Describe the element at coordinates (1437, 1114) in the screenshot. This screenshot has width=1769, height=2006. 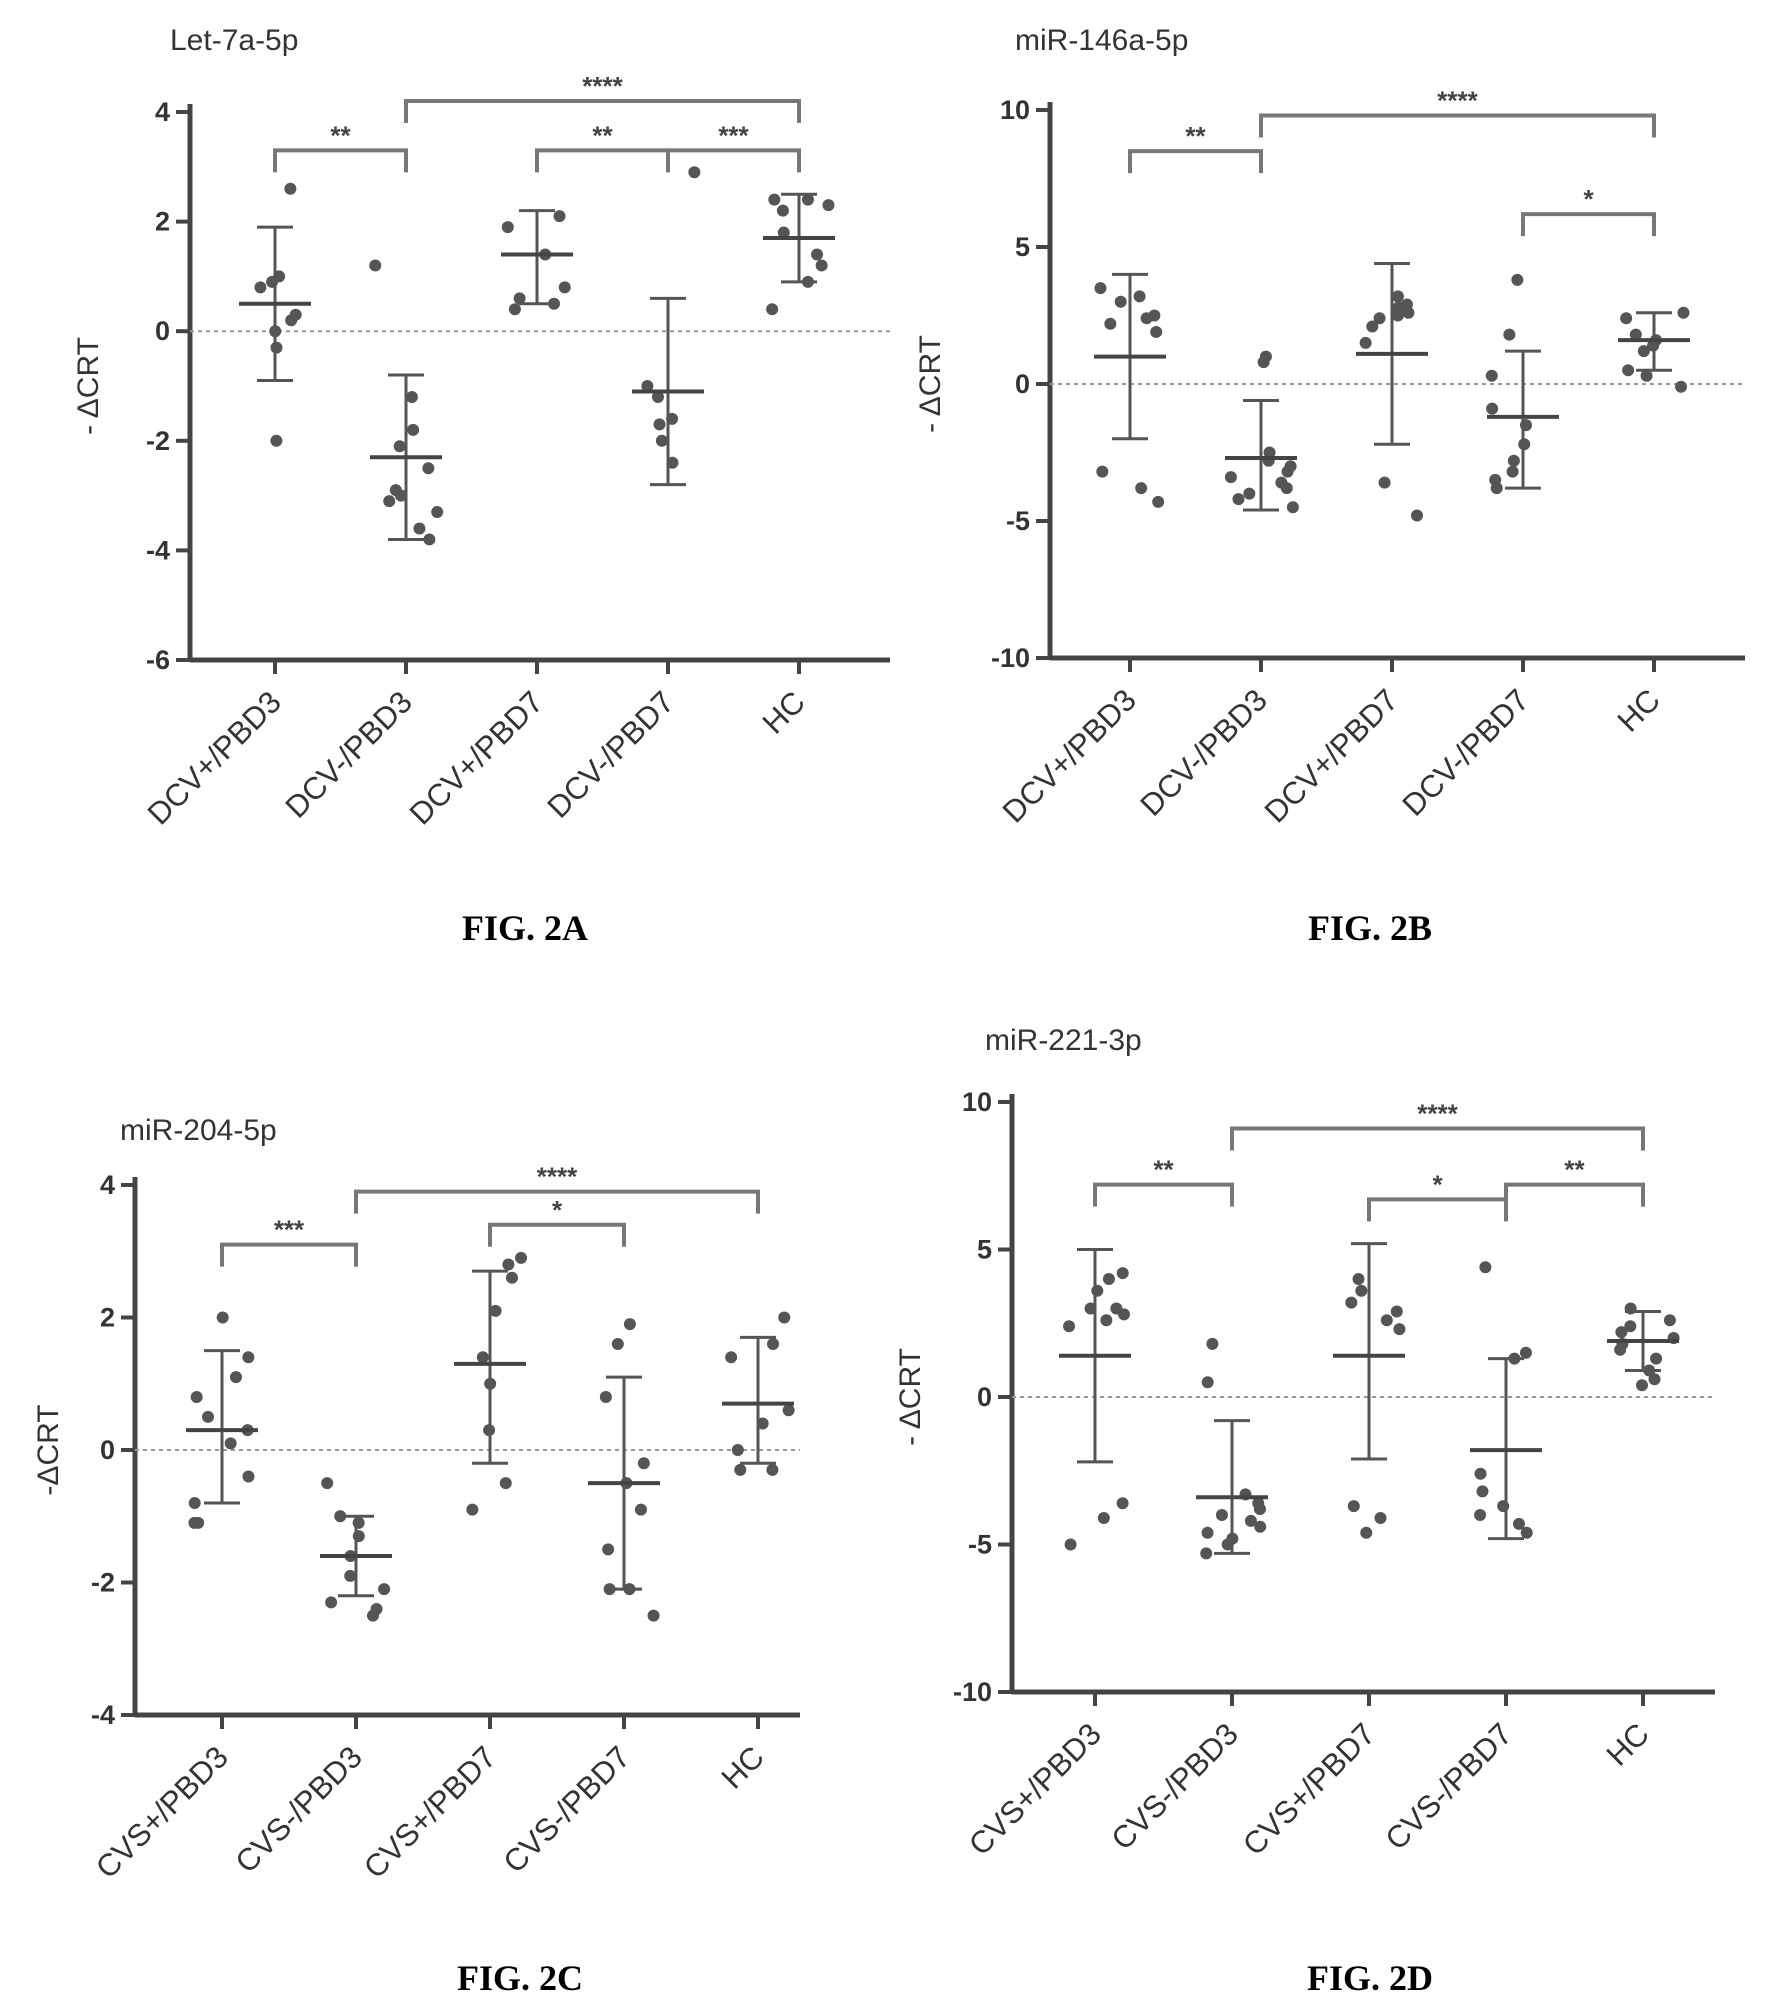
I see `significance-label: ****` at that location.